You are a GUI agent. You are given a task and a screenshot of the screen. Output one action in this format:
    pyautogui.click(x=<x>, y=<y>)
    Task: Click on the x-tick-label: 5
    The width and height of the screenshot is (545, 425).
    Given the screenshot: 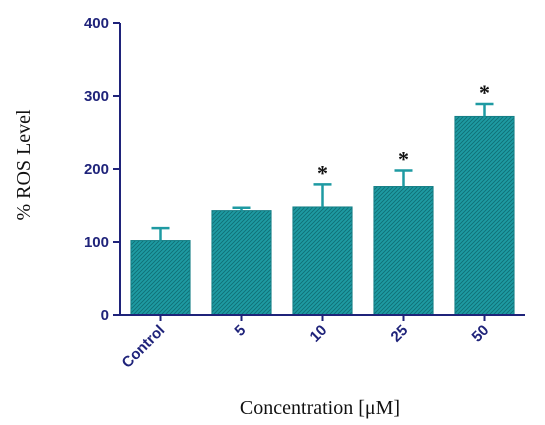 What is the action you would take?
    pyautogui.click(x=240, y=331)
    